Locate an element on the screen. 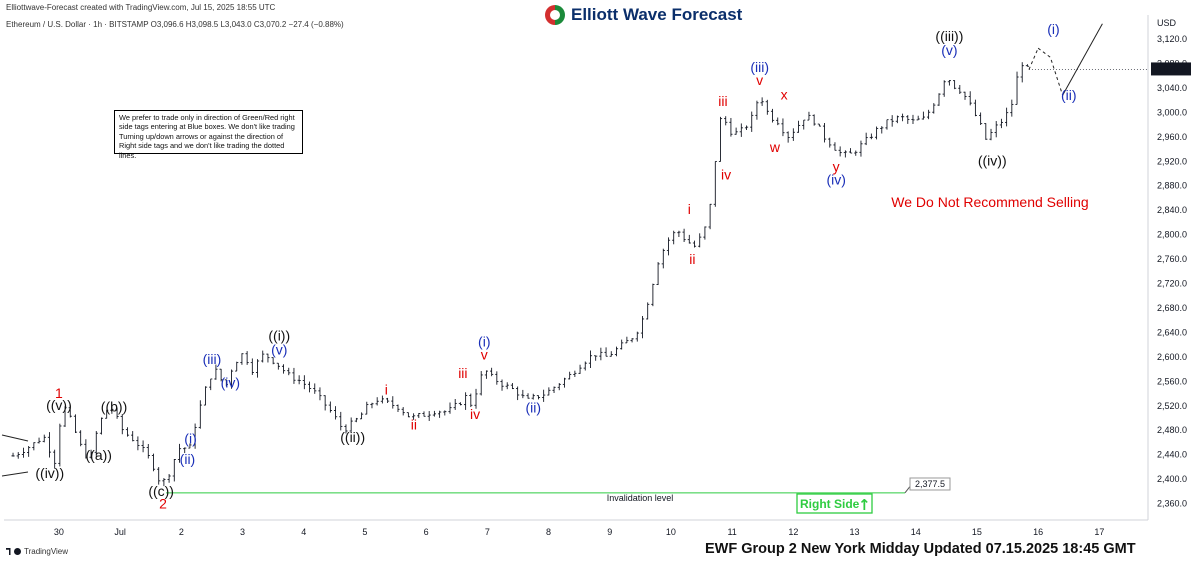  y-tick-label: 2,840.0 is located at coordinates (1172, 210).